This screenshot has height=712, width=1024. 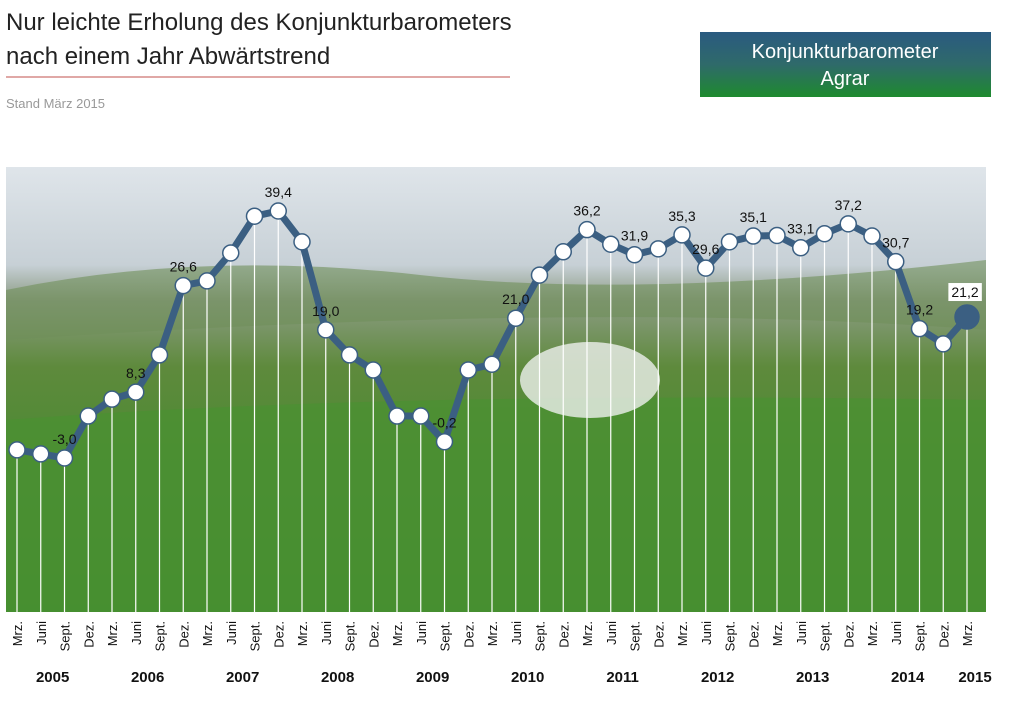 I want to click on value-label: 29,6, so click(x=705, y=249).